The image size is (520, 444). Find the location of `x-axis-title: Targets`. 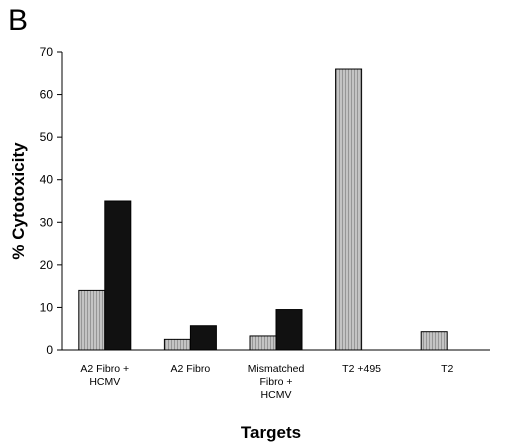

x-axis-title: Targets is located at coordinates (271, 432).